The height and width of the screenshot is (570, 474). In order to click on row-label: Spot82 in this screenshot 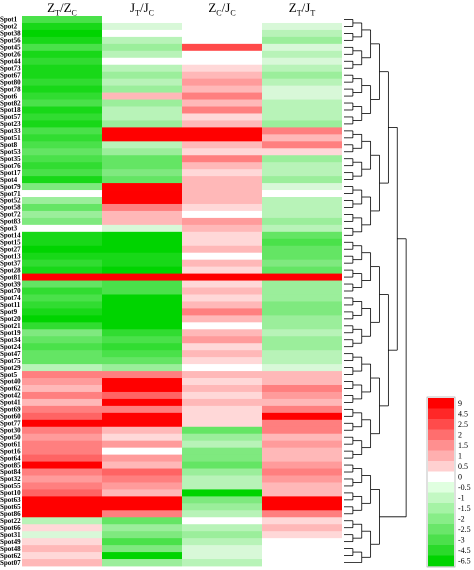, I will do `click(10, 103)`.